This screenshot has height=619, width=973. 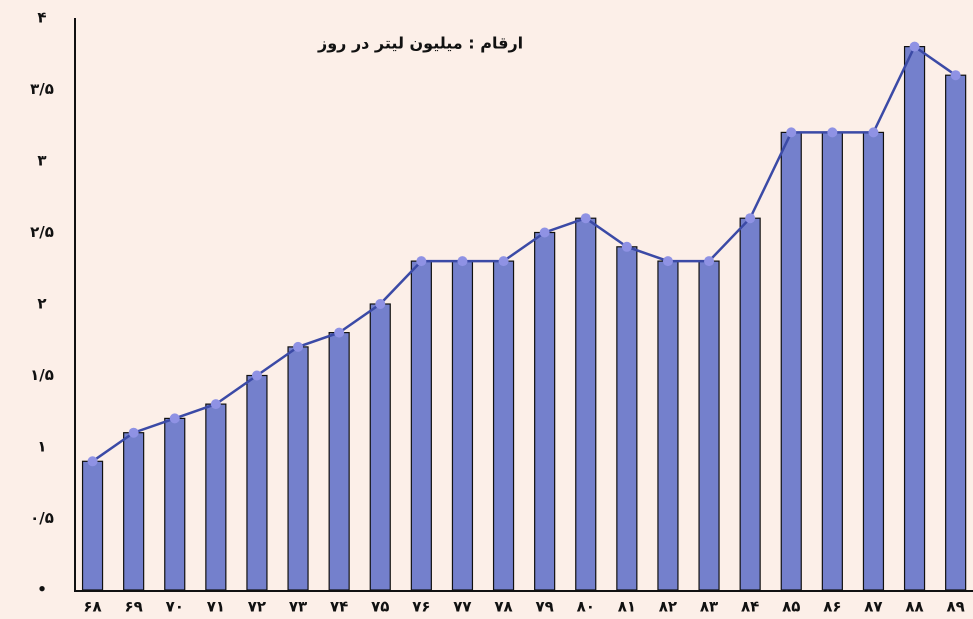 I want to click on x-tick-label: ۷۲, so click(x=257, y=607).